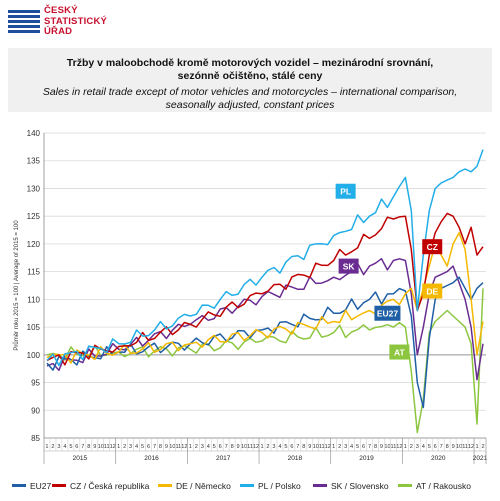 The height and width of the screenshot is (501, 500). I want to click on series-label-box-cz, so click(432, 247).